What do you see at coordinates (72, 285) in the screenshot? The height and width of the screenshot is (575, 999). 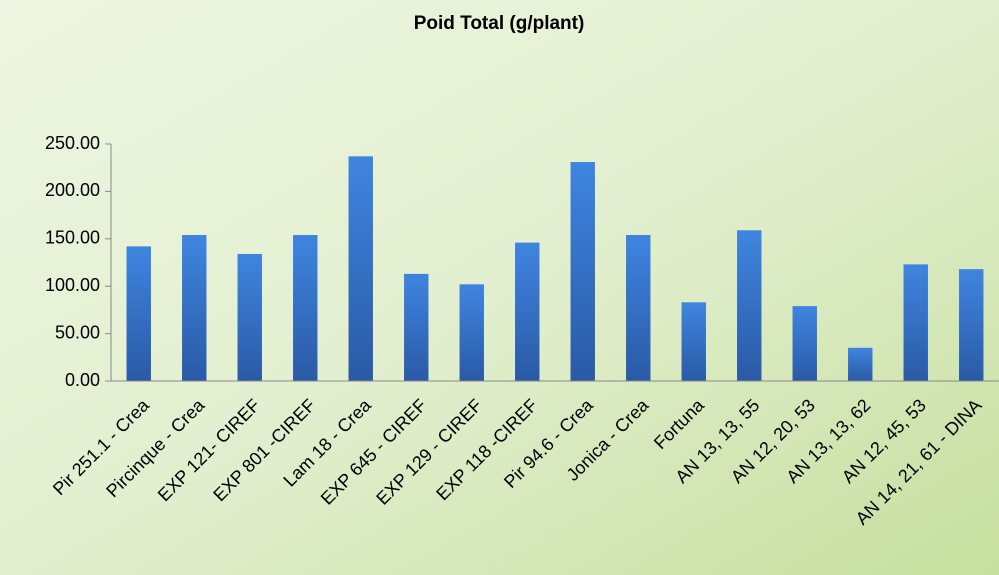 I see `y-tick-label: 100.00` at bounding box center [72, 285].